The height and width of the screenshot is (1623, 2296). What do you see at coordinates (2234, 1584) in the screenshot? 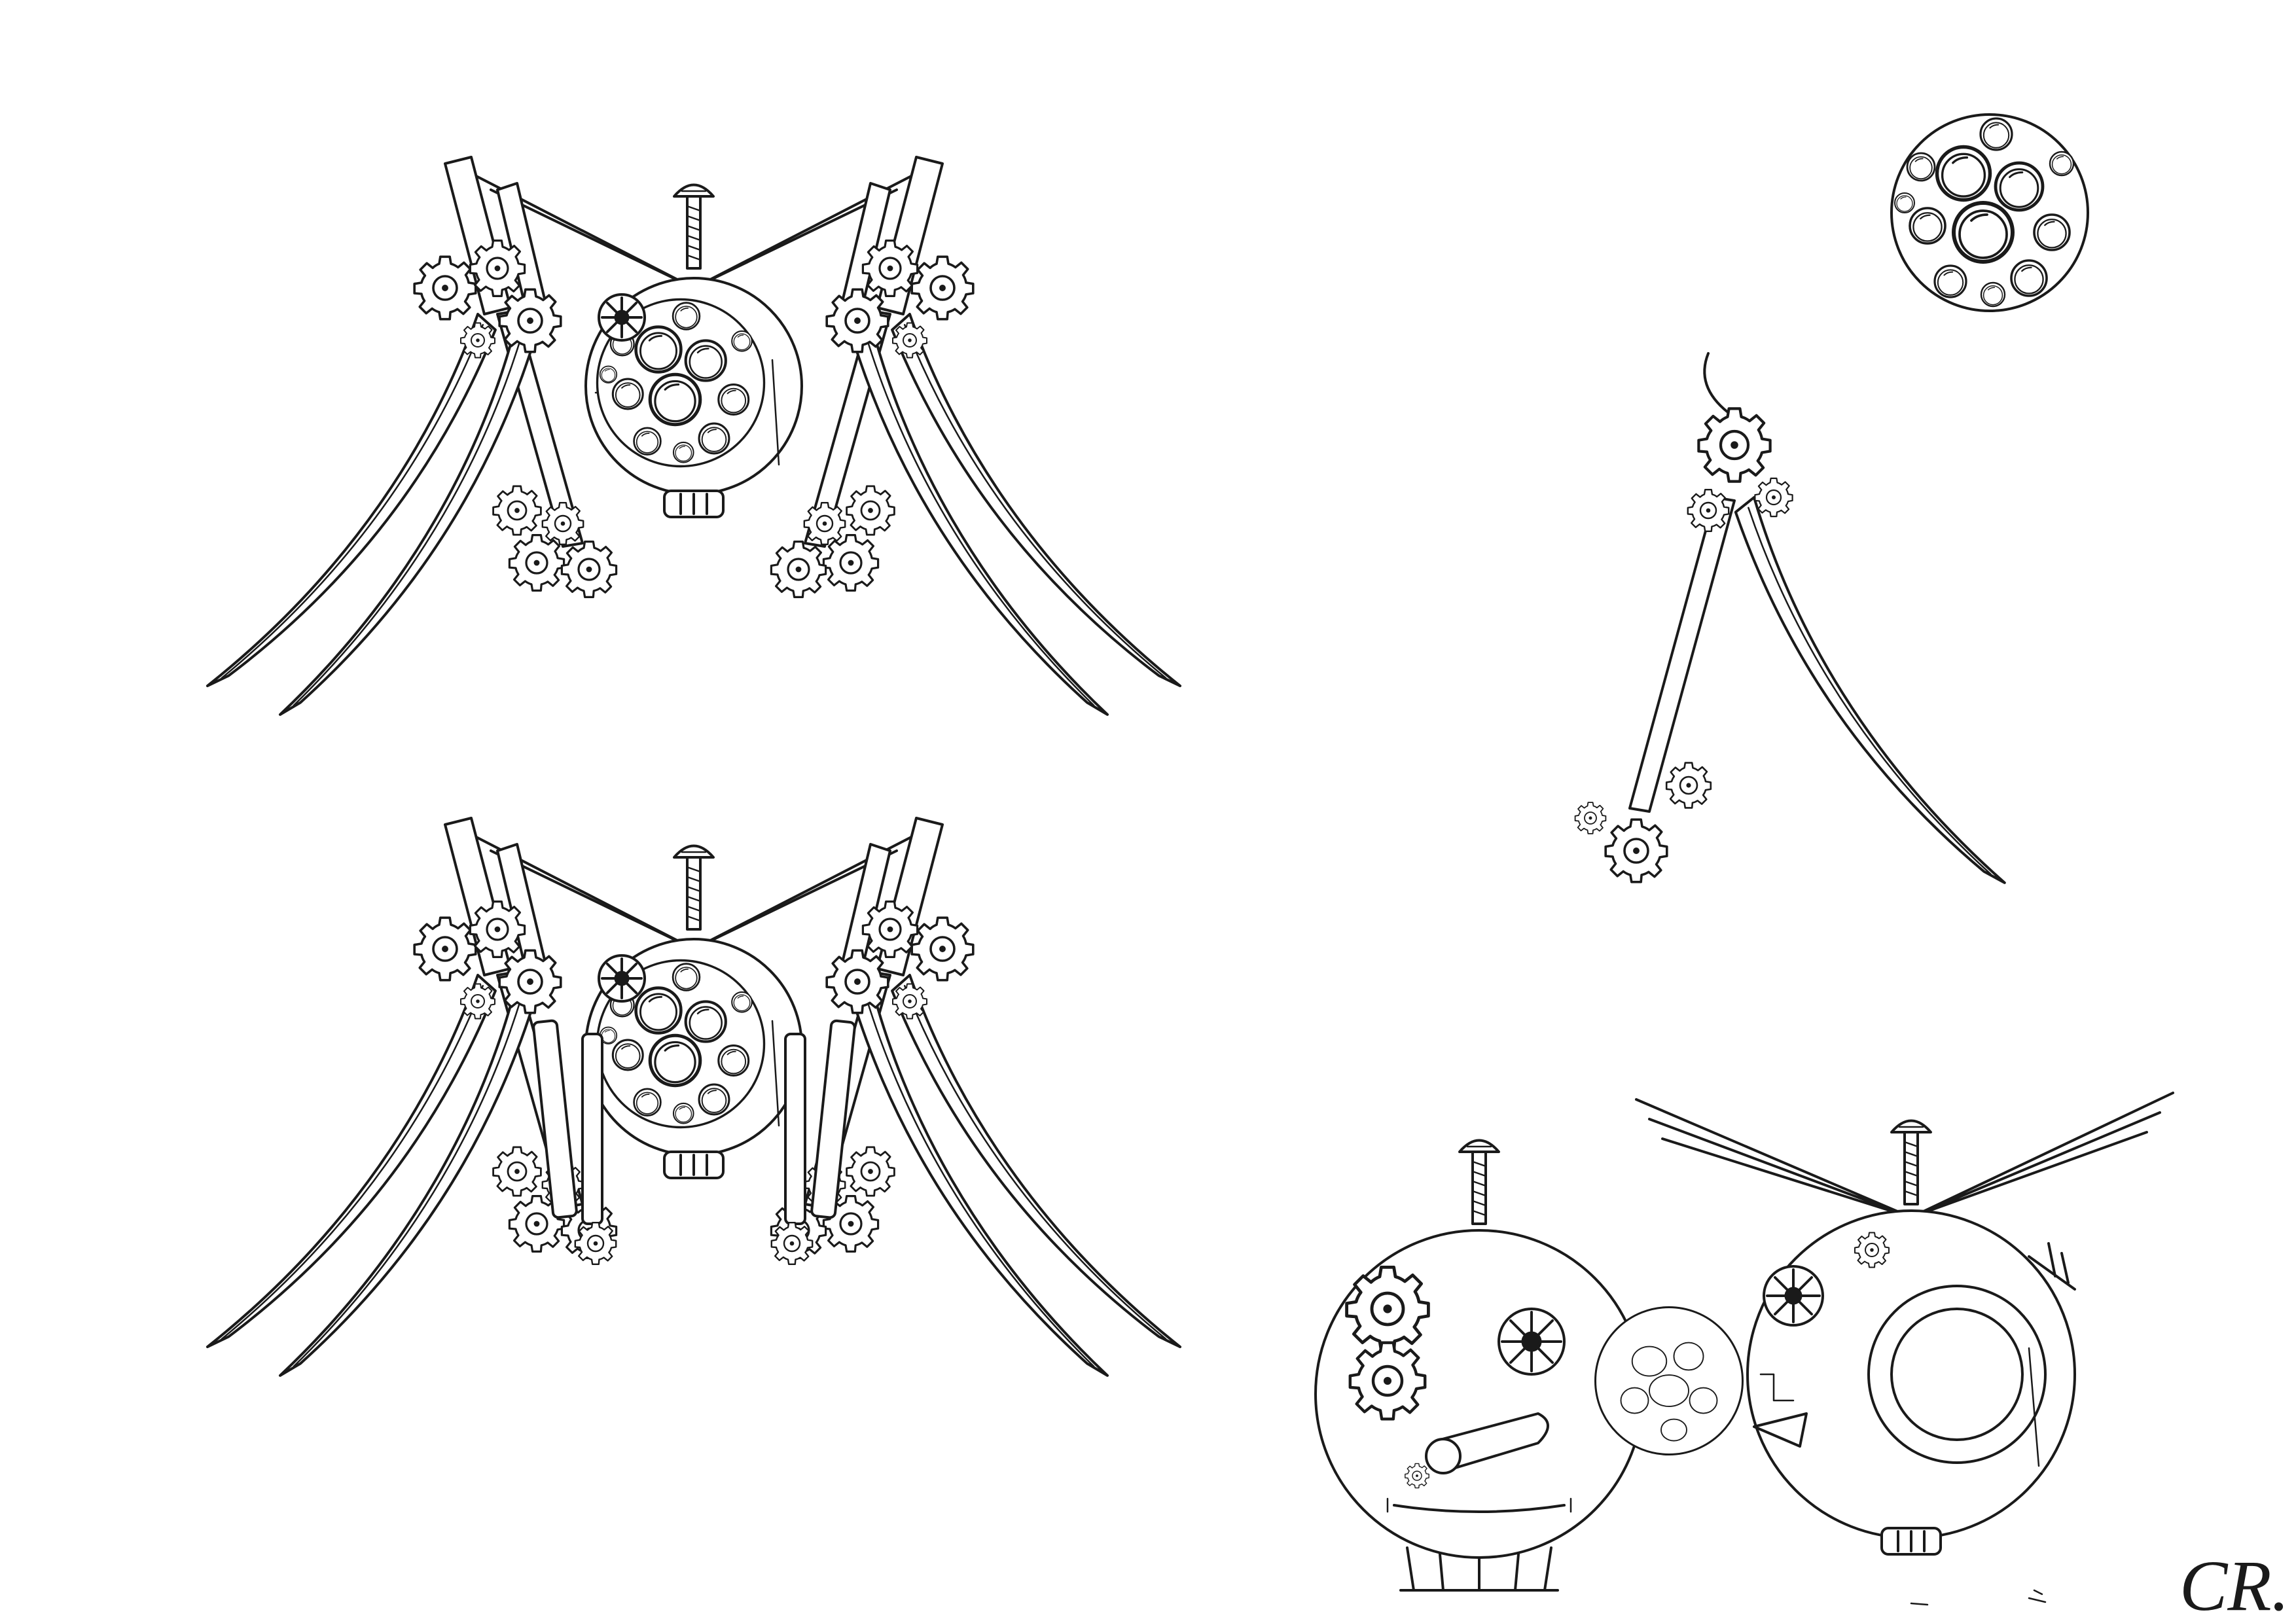
I see `artist-signature: CR.` at bounding box center [2234, 1584].